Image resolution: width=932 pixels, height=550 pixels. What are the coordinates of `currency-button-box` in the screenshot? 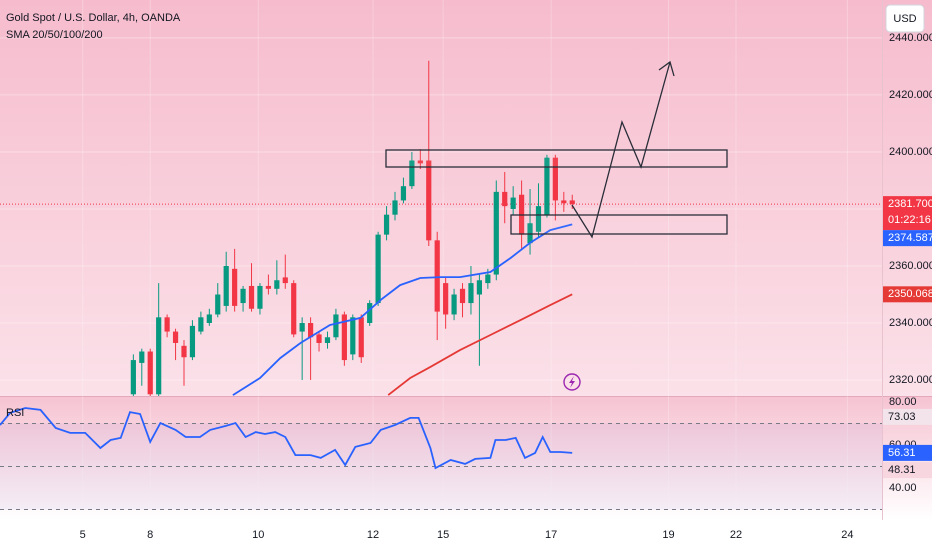 It's located at (905, 18).